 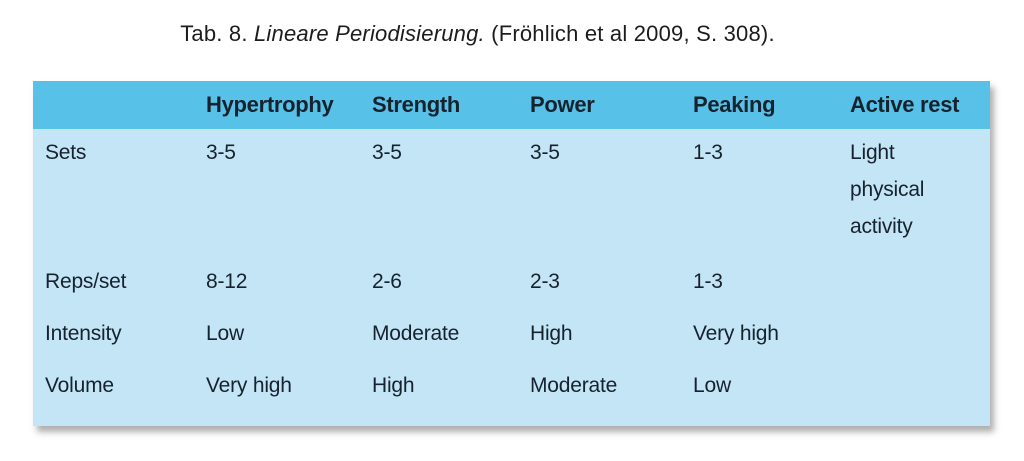 I want to click on header-cell-peaking: Peaking, so click(x=734, y=104).